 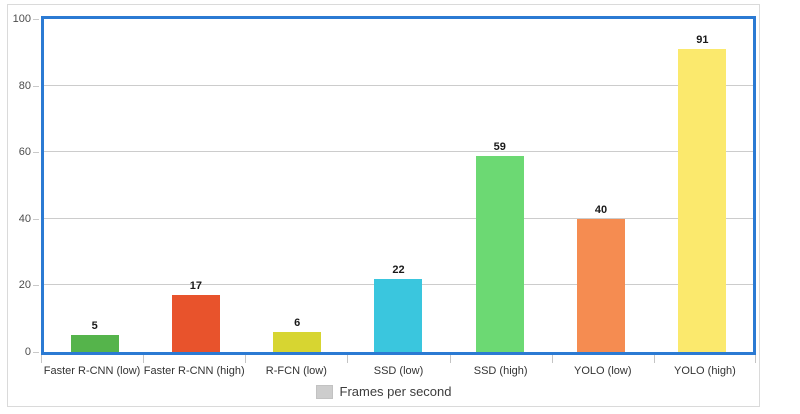 I want to click on bar-value-label: 5, so click(x=94, y=326).